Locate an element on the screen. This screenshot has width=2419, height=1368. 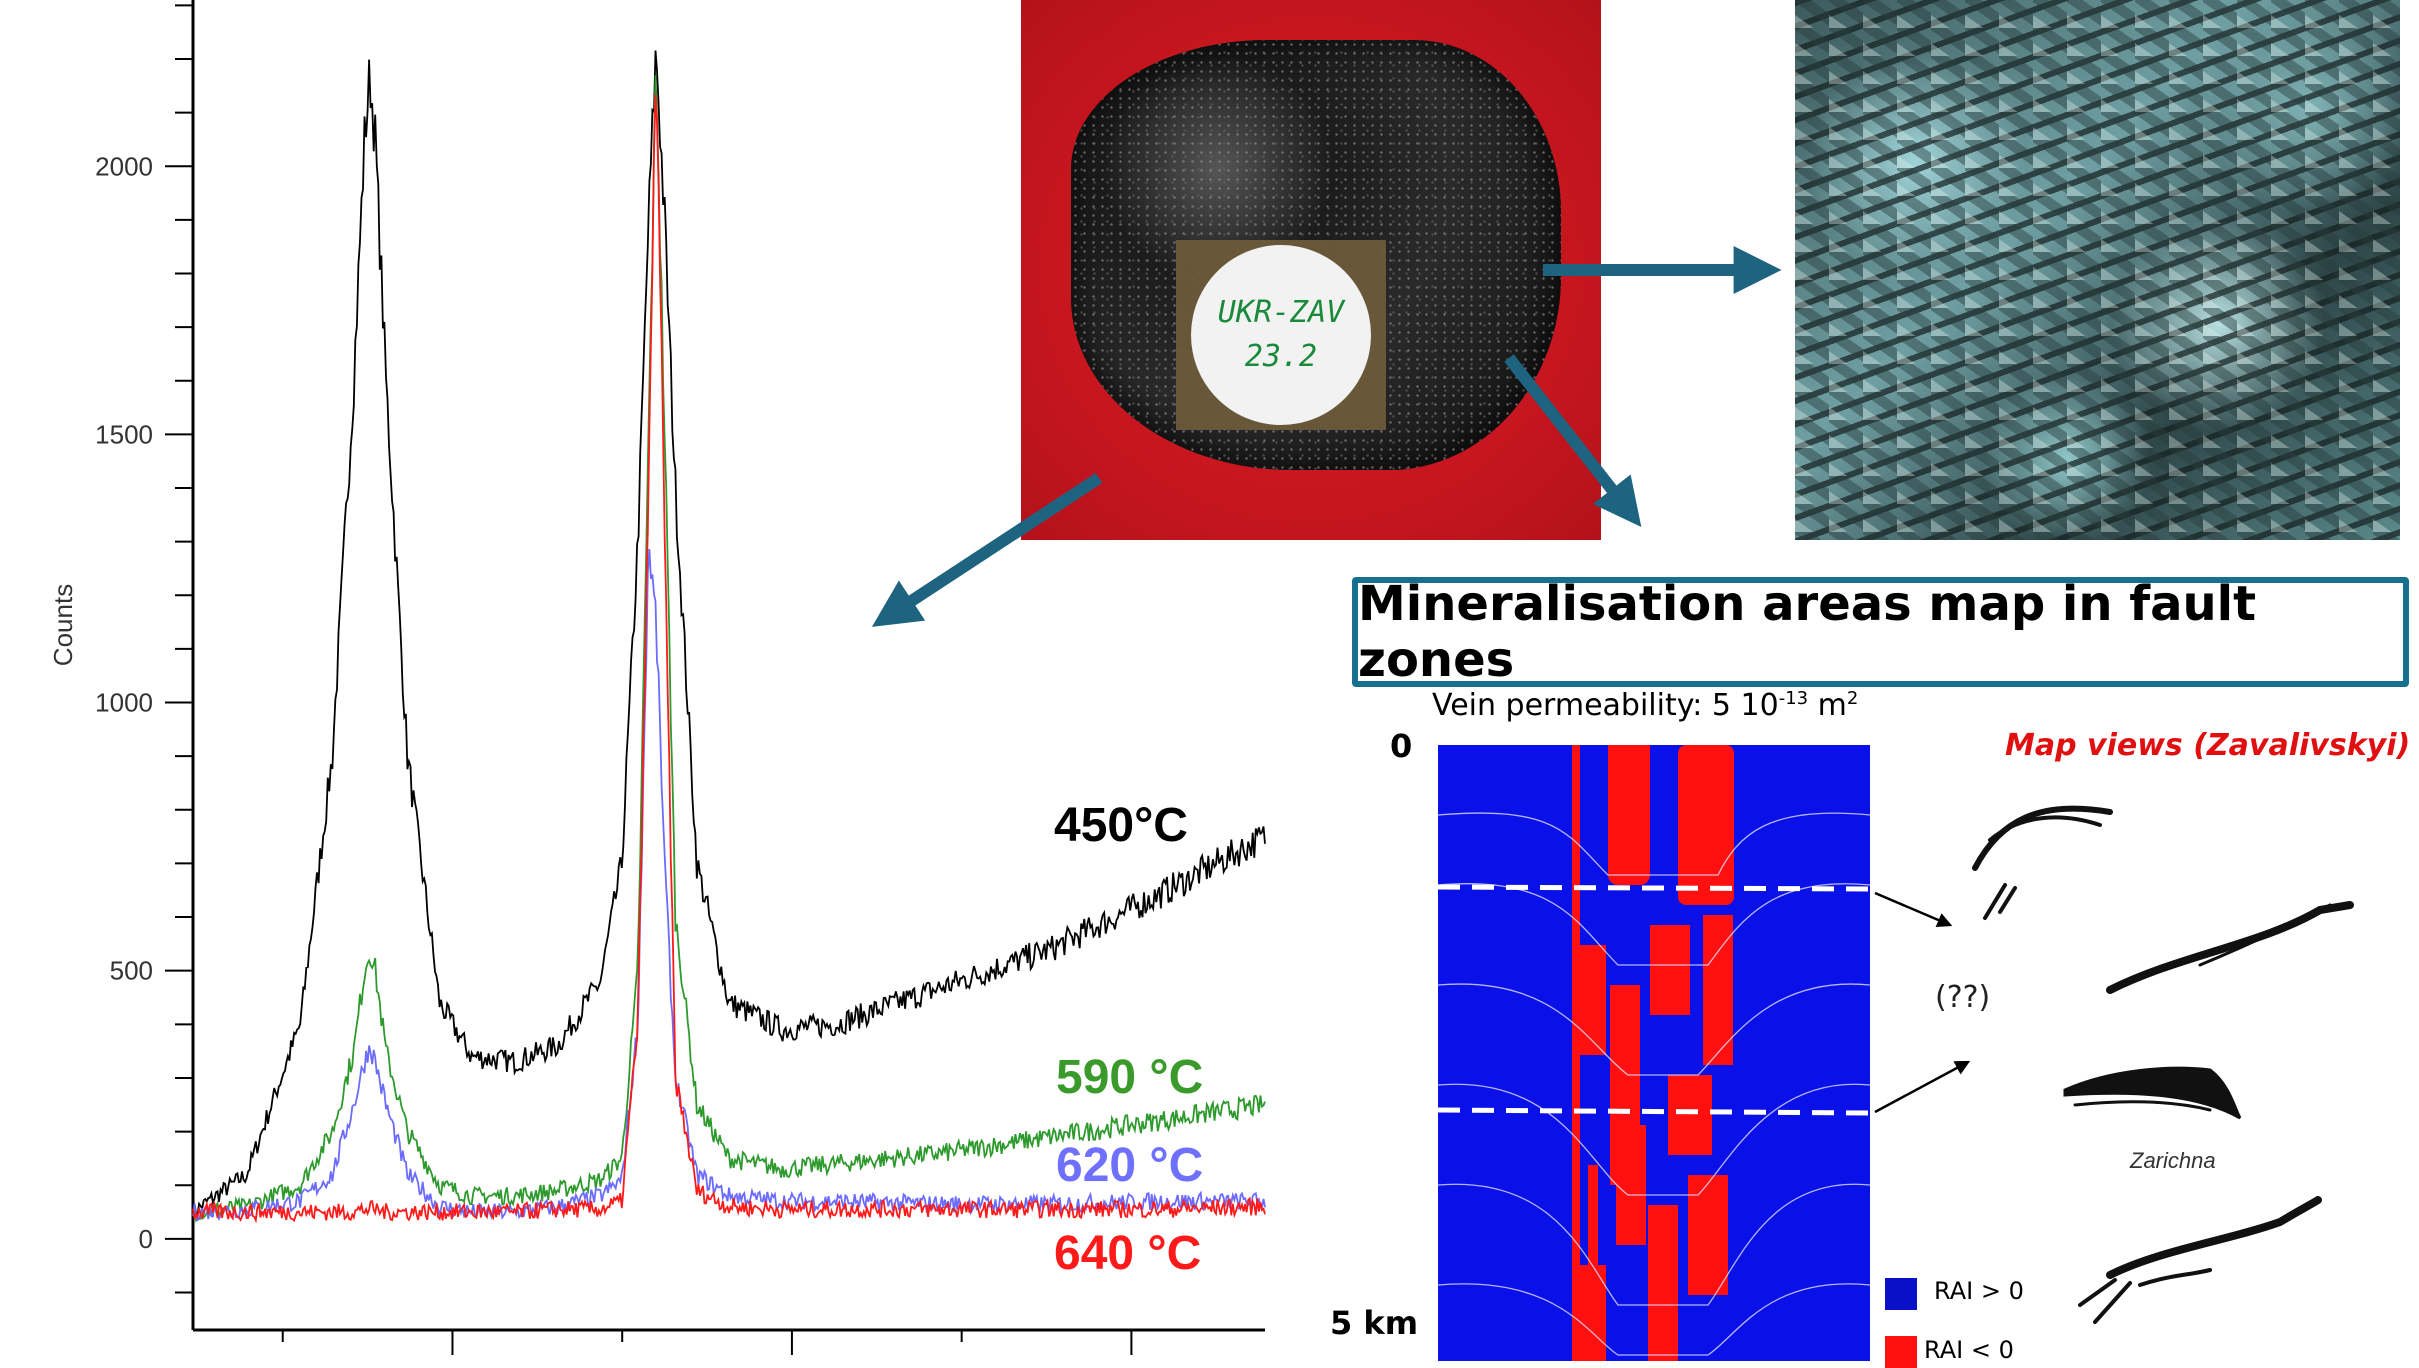
legend-swatch-rai-negative is located at coordinates (1901, 1352).